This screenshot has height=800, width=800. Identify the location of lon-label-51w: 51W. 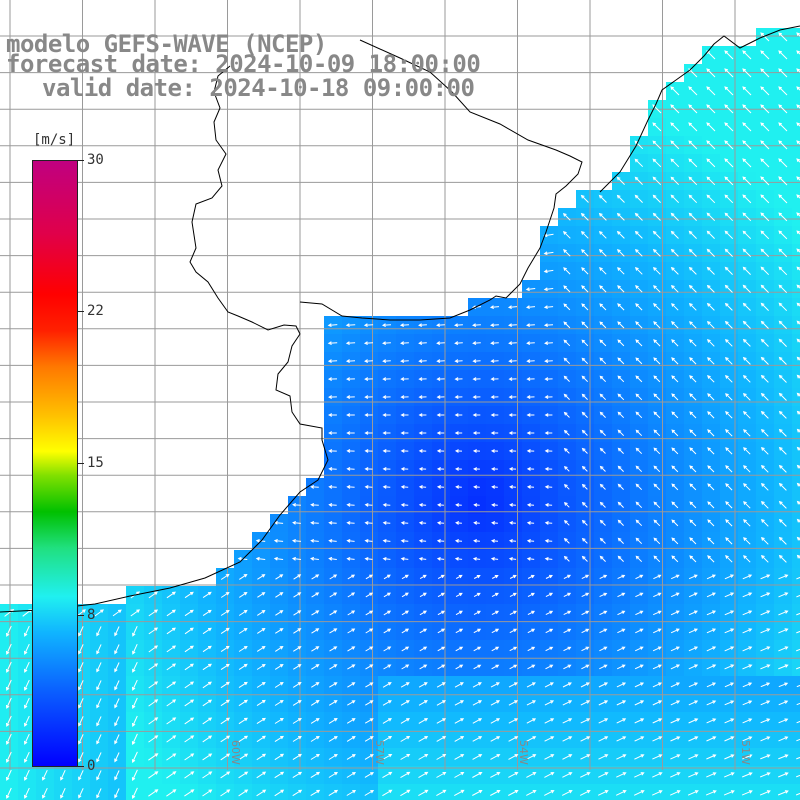
(745, 752).